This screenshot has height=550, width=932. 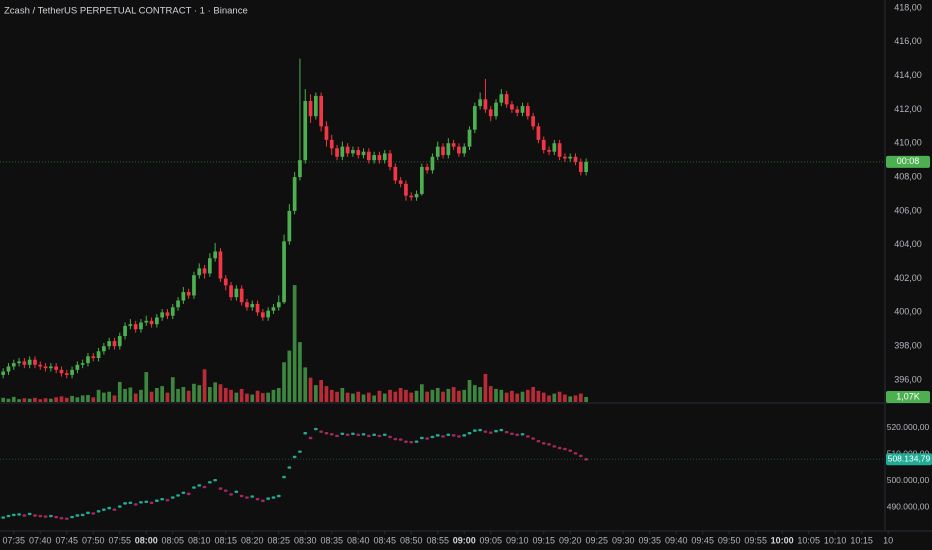 I want to click on x-tick-label: 08:30, so click(x=305, y=540).